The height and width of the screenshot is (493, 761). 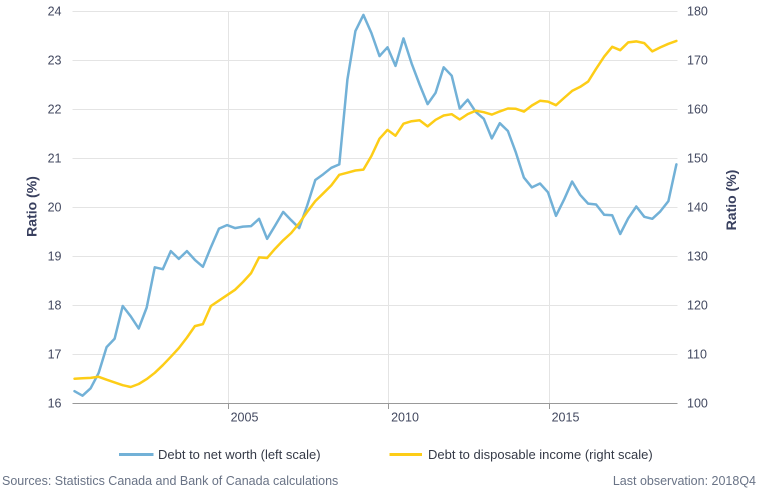 What do you see at coordinates (566, 418) in the screenshot?
I see `svg-text: 2015` at bounding box center [566, 418].